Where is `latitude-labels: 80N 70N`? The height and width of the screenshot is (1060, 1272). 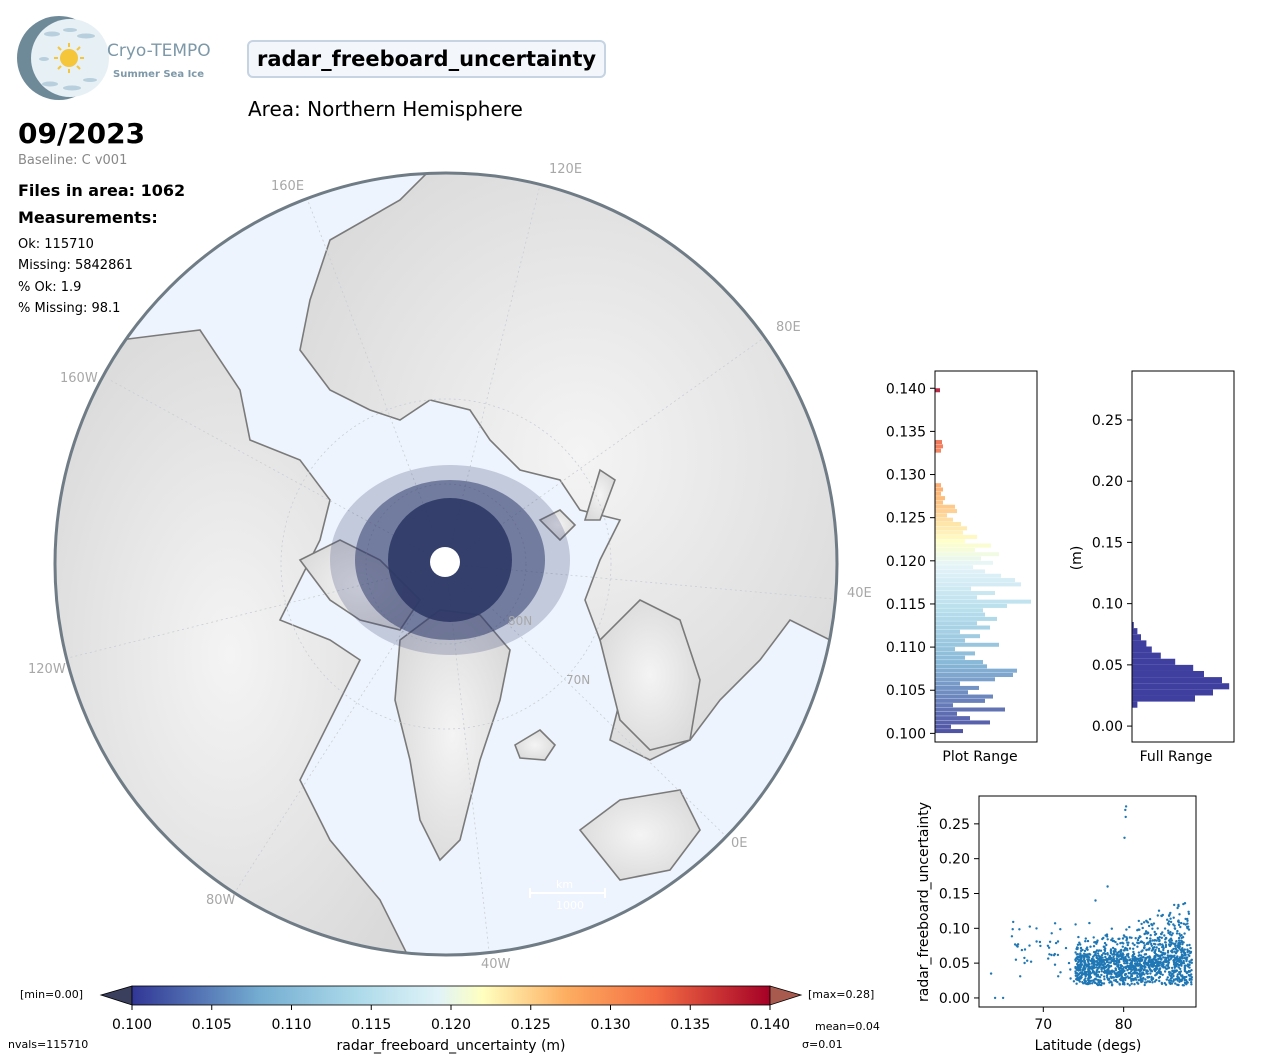 latitude-labels: 80N 70N is located at coordinates (549, 650).